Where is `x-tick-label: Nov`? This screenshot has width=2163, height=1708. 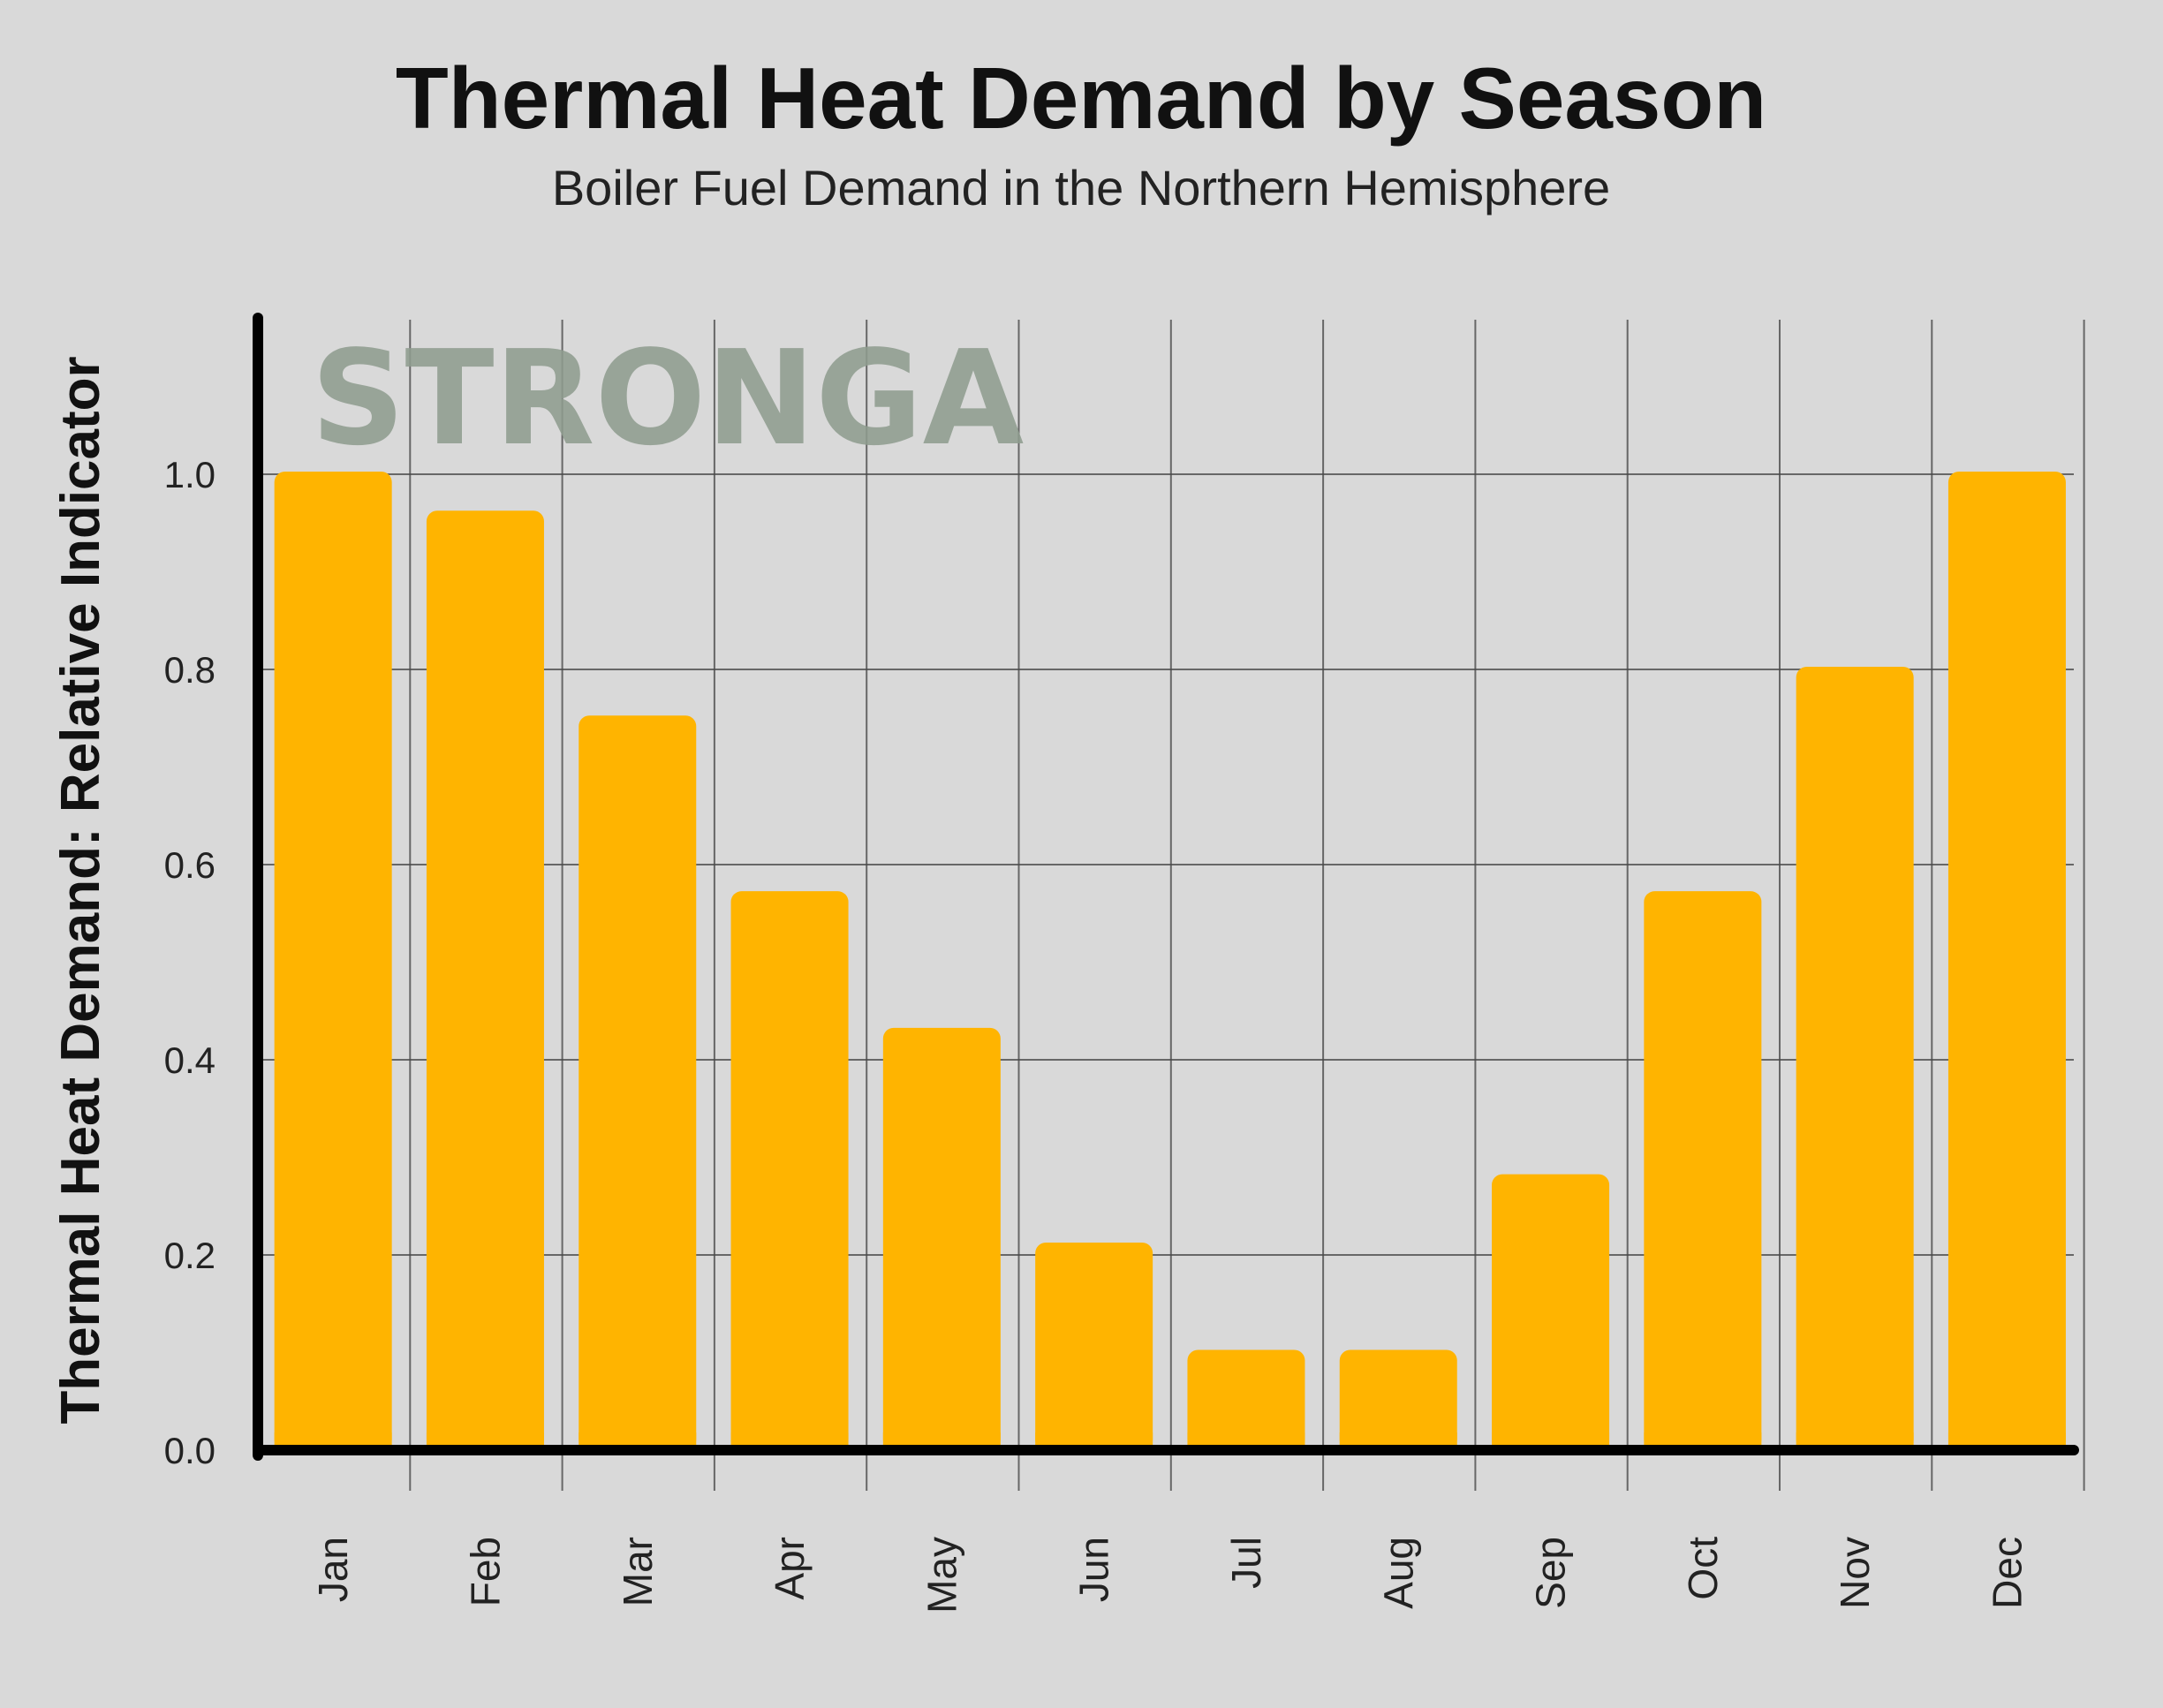
x-tick-label: Nov is located at coordinates (1855, 1573).